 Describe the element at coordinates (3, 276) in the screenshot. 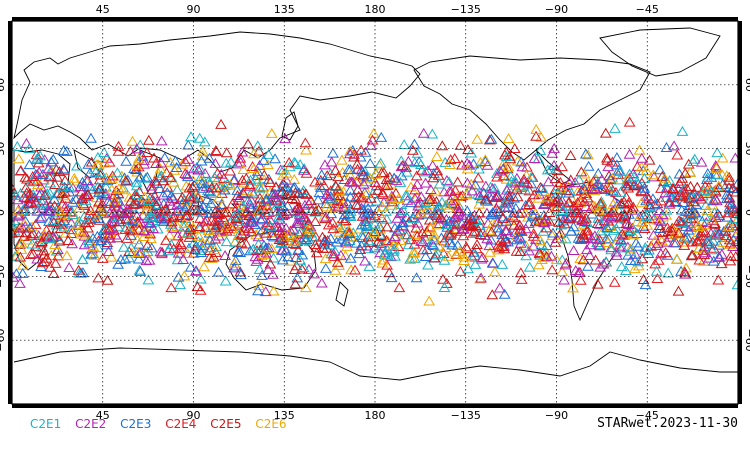

I see `lat-label-left: −30` at that location.